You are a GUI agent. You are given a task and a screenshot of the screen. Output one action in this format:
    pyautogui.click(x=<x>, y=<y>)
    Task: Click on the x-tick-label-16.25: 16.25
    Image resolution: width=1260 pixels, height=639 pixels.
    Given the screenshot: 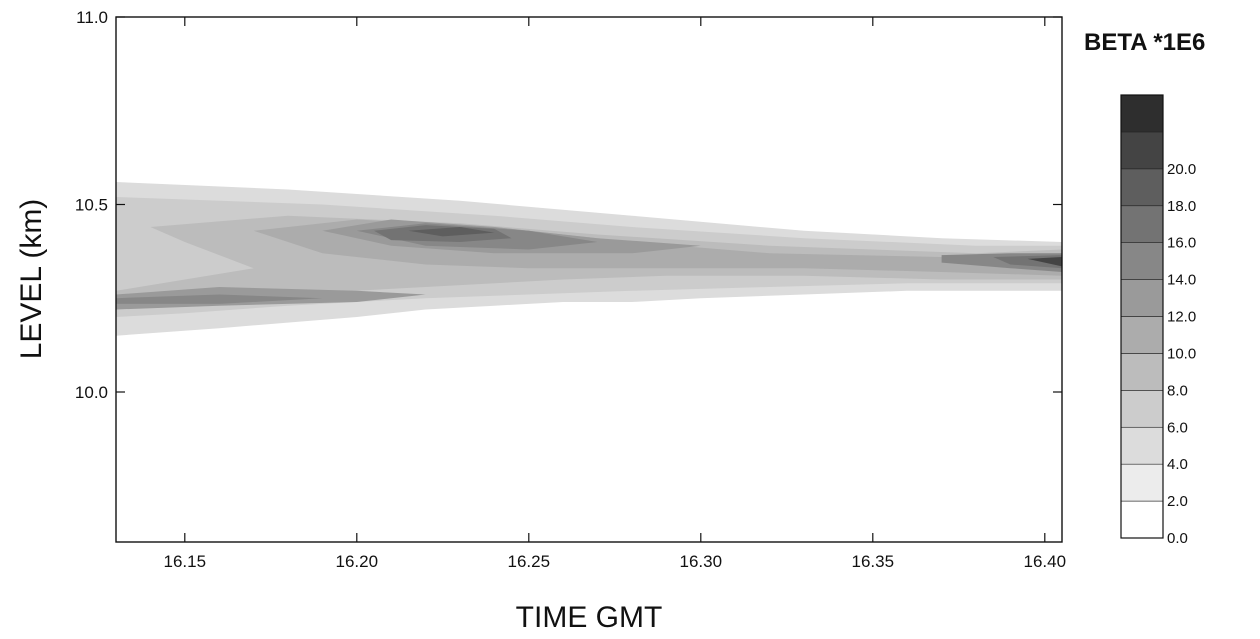 What is the action you would take?
    pyautogui.click(x=529, y=561)
    